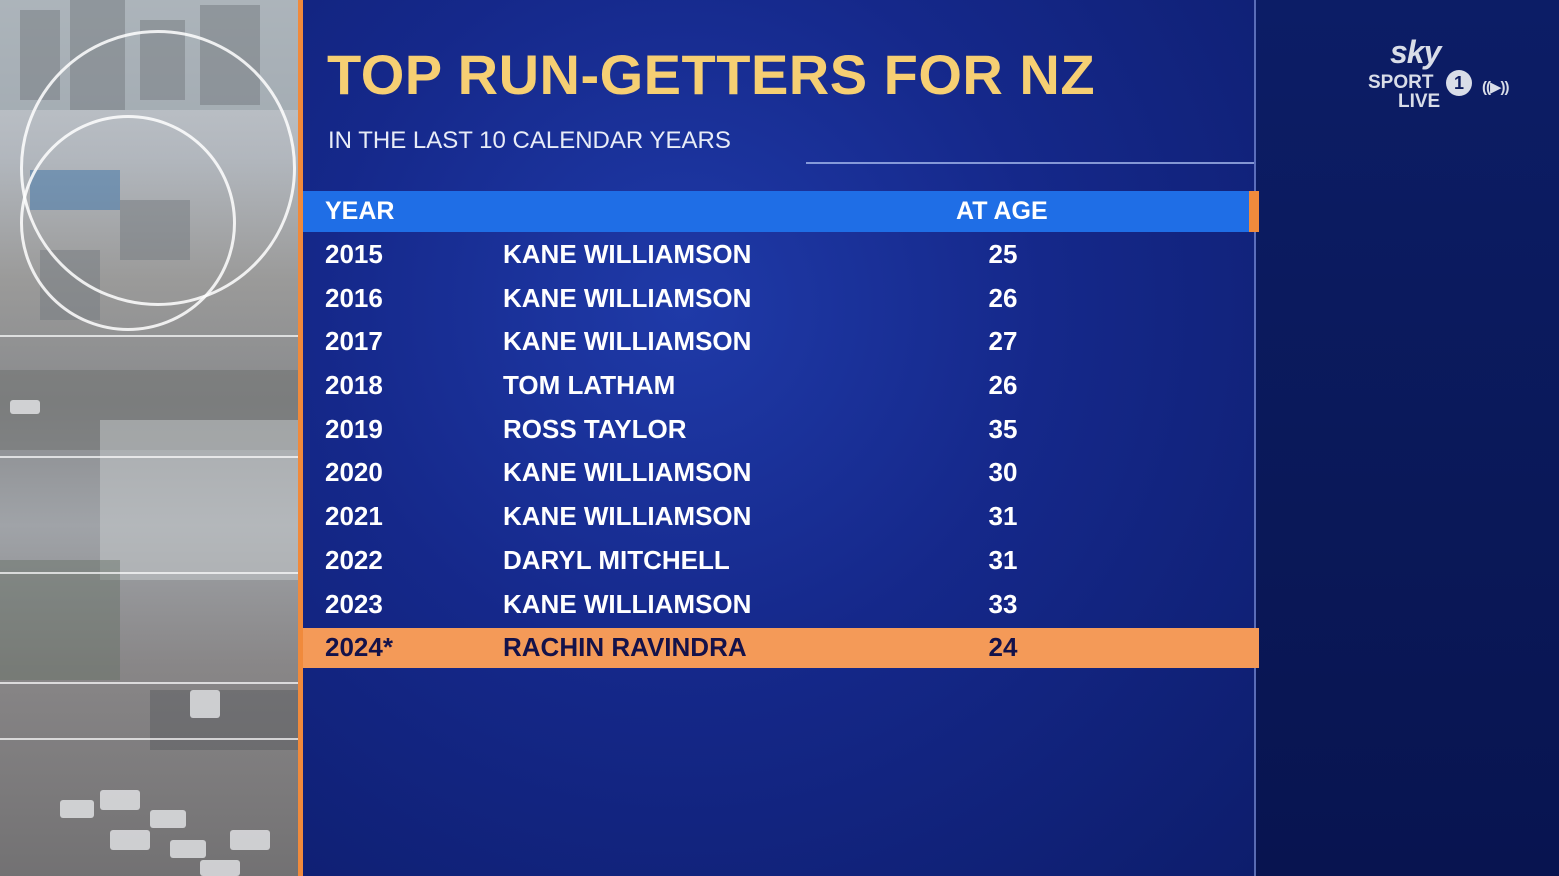 The height and width of the screenshot is (876, 1559). I want to click on row-age: 25, so click(1003, 254).